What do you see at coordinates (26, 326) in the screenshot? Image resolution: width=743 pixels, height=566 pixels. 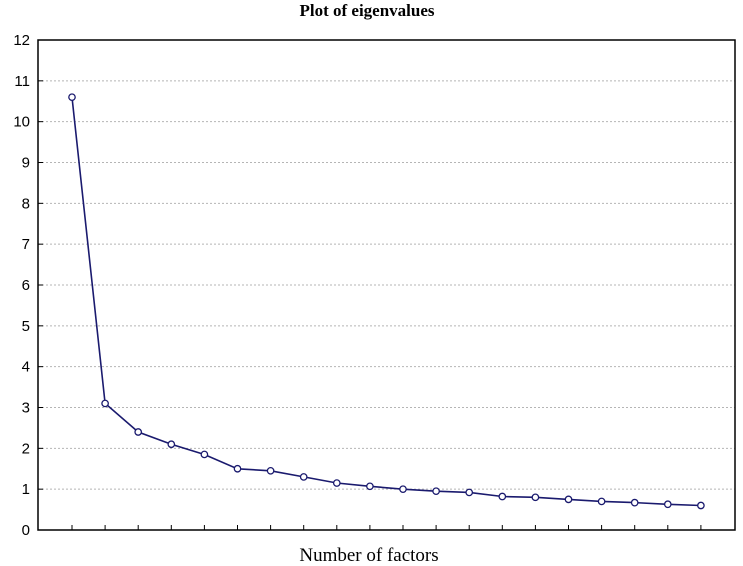 I see `y-tick-label: 5` at bounding box center [26, 326].